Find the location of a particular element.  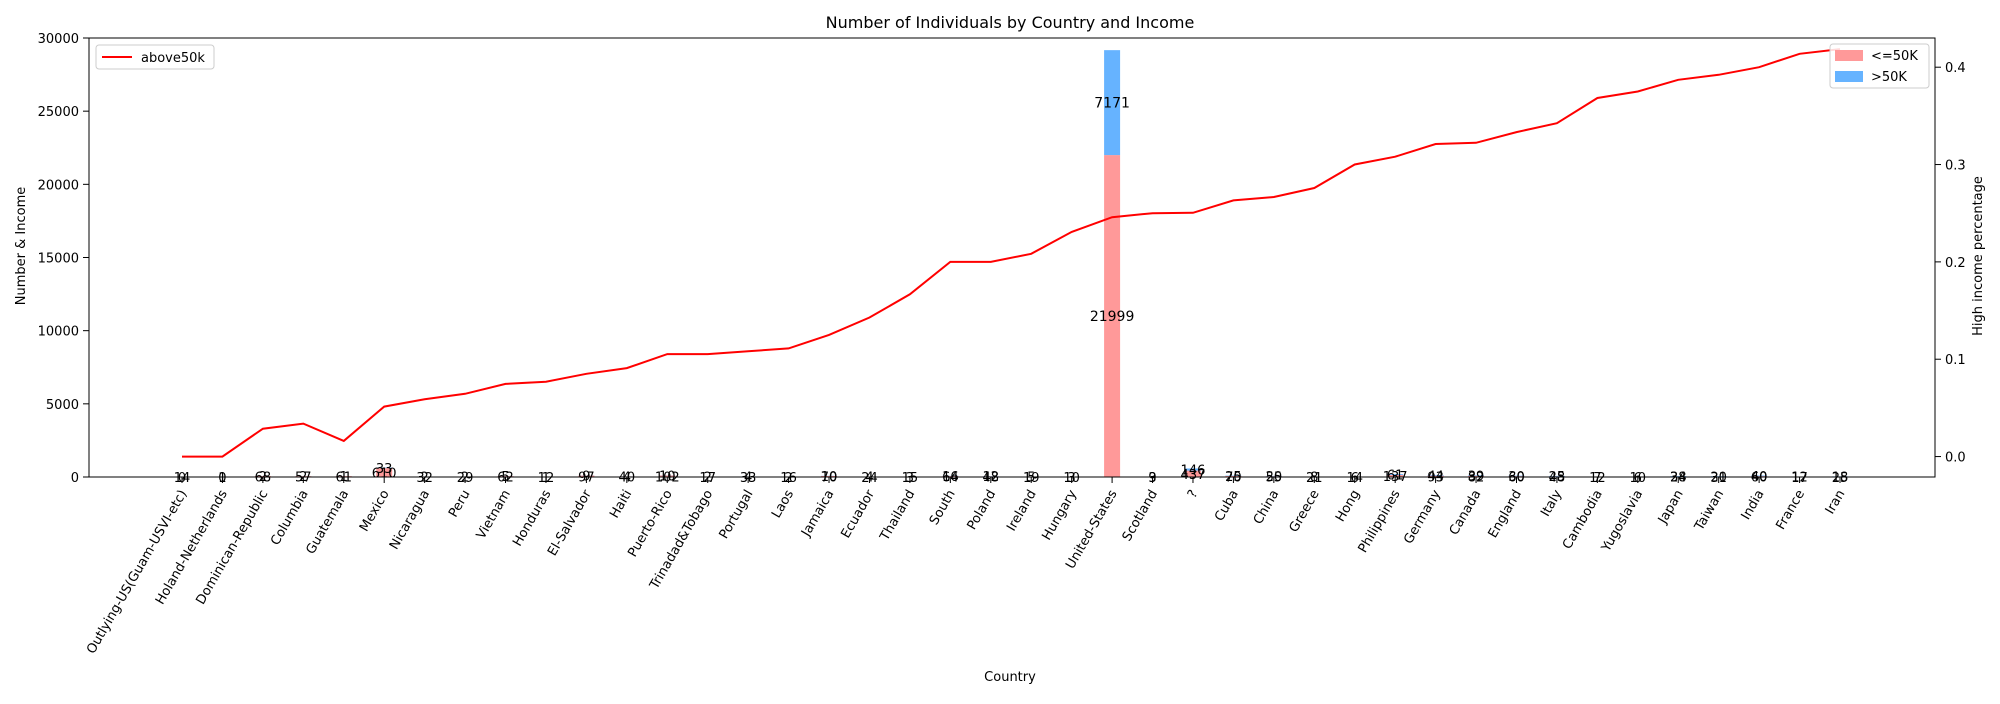

x-tick-label: Portugal is located at coordinates (737, 515).